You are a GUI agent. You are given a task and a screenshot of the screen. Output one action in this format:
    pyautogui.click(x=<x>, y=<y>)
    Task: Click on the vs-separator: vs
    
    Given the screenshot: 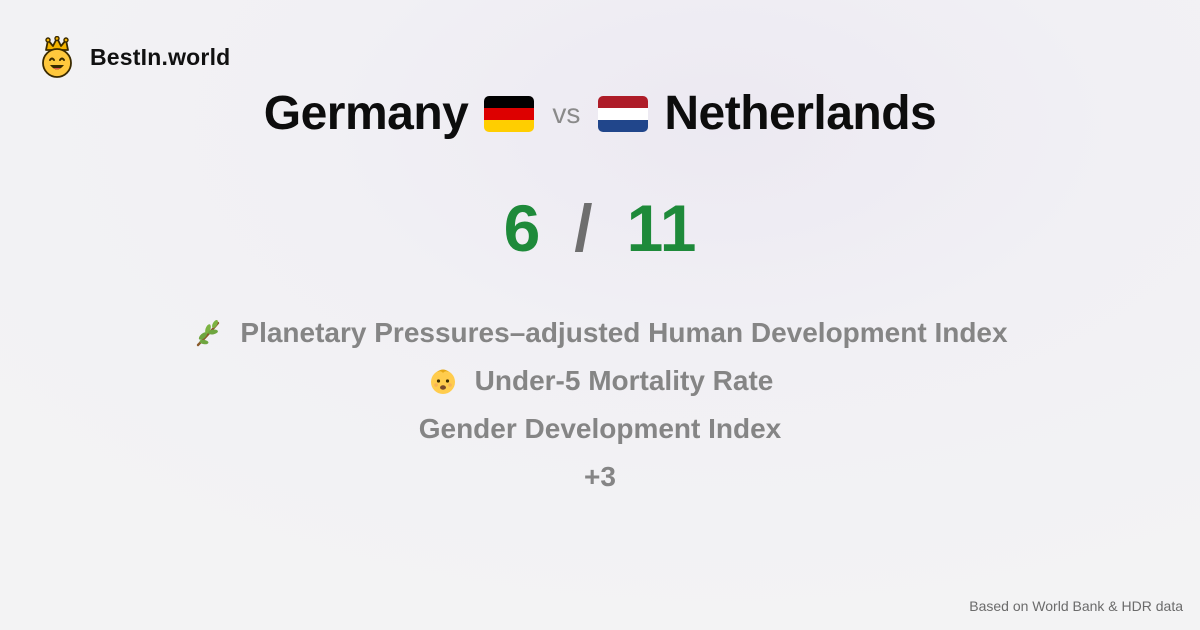 What is the action you would take?
    pyautogui.click(x=566, y=113)
    